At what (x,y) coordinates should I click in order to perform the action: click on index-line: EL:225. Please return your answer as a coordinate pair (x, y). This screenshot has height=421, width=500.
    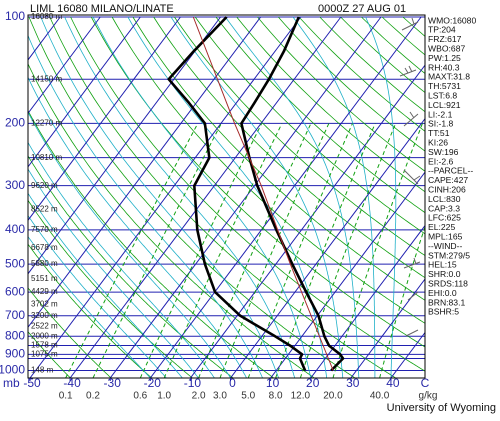
    Looking at the image, I should click on (441, 227).